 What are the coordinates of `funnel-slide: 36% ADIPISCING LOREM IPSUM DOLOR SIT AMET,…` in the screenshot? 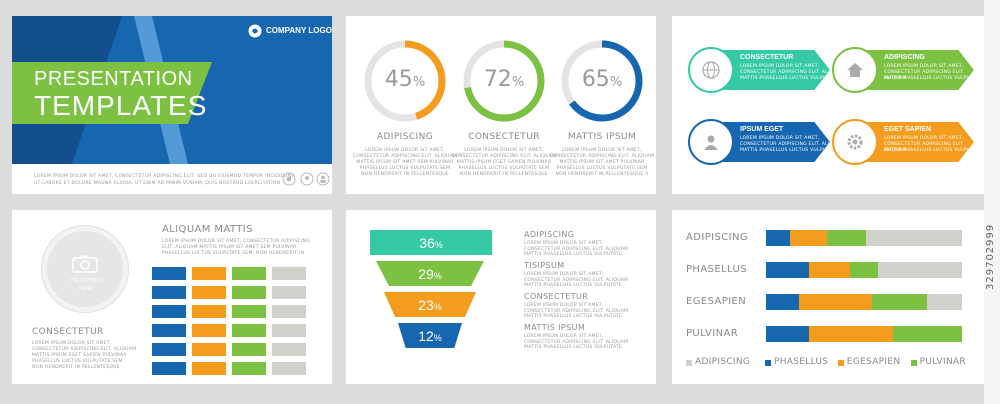 It's located at (501, 297).